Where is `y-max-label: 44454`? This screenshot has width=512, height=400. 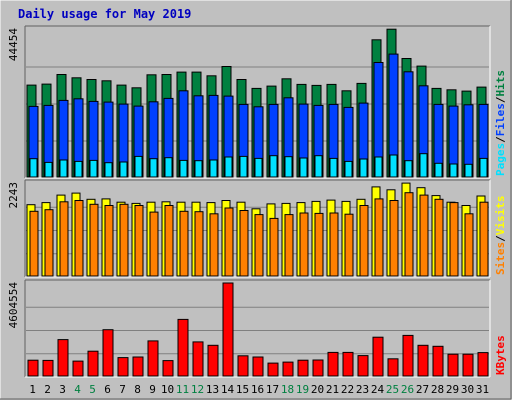
y-max-label: 44454 is located at coordinates (13, 44).